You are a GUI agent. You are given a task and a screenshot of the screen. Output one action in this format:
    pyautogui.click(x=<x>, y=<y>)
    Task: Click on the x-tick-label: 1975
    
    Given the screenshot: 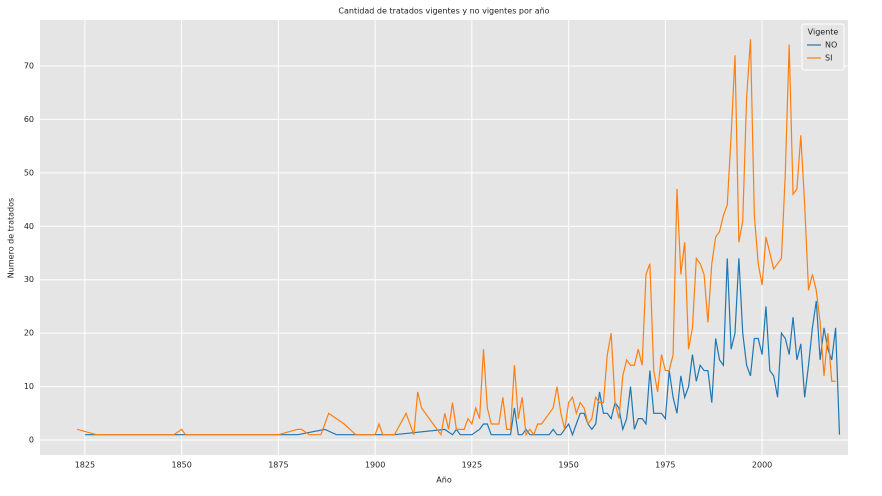 What is the action you would take?
    pyautogui.click(x=665, y=465)
    